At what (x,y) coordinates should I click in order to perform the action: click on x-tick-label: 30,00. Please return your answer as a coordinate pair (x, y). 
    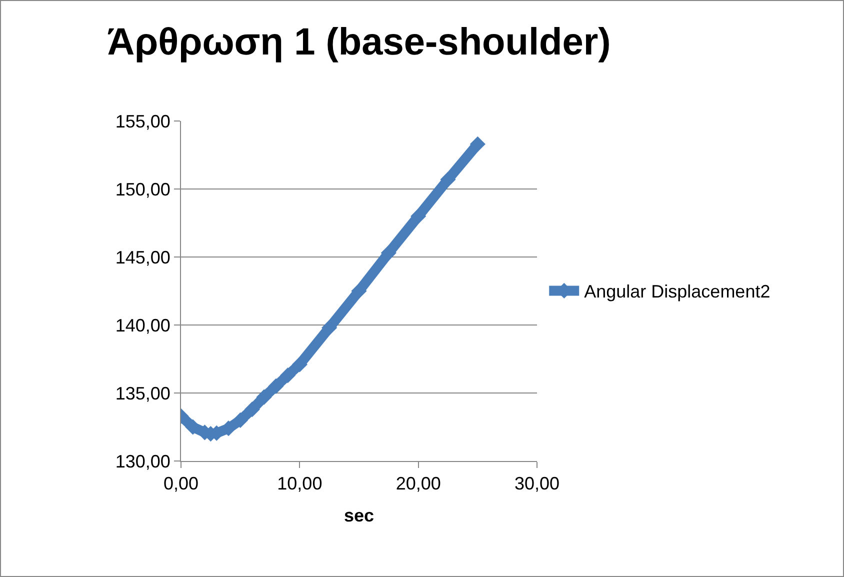
    Looking at the image, I should click on (537, 484).